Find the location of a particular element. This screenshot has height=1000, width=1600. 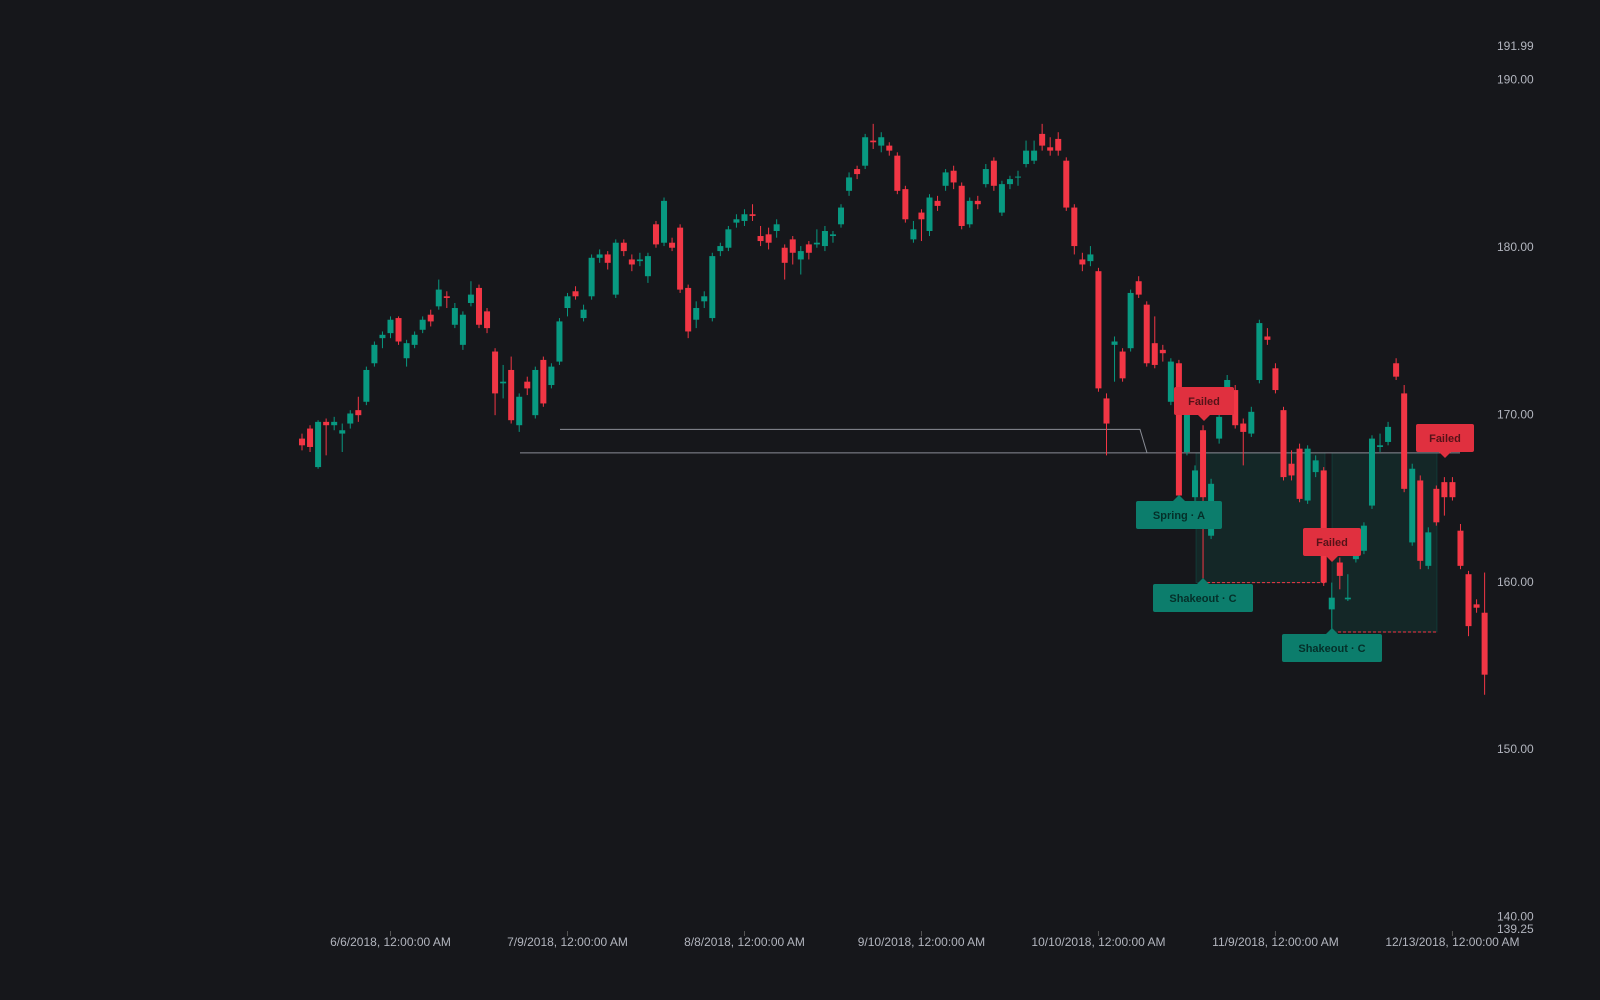

y-tick-label: 150.00 is located at coordinates (1515, 749).